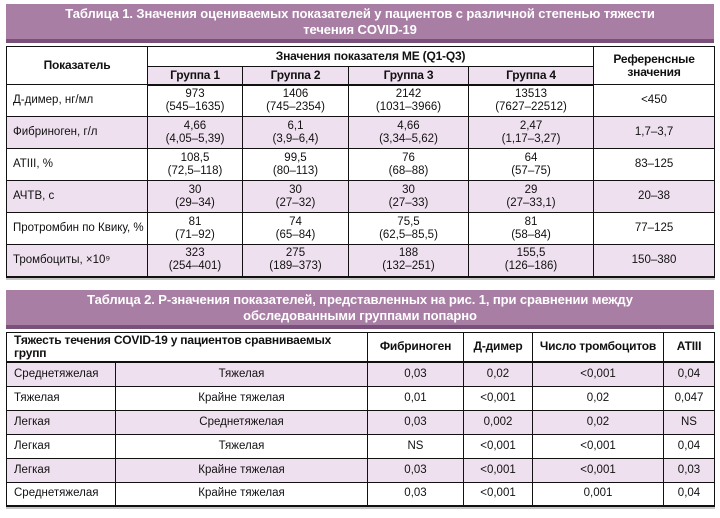  What do you see at coordinates (295, 125) in the screenshot?
I see `median-value: 6,1` at bounding box center [295, 125].